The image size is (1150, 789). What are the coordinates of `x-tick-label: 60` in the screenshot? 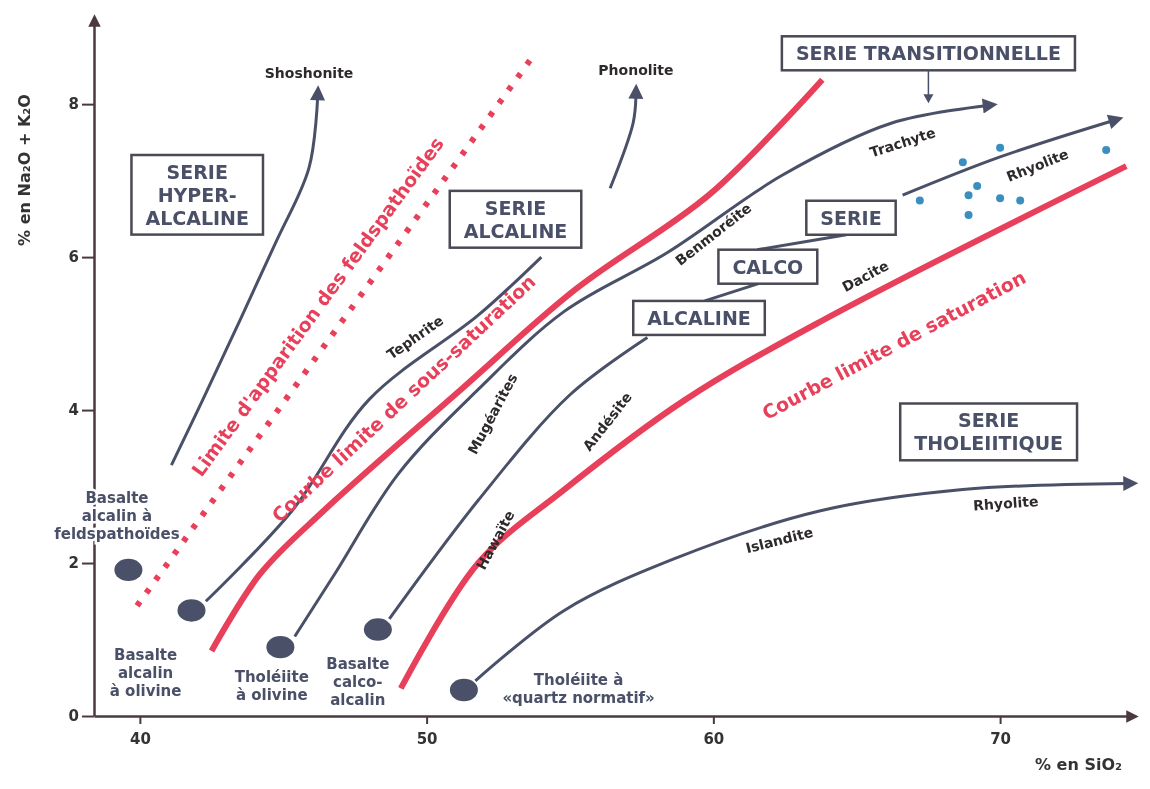 It's located at (714, 738).